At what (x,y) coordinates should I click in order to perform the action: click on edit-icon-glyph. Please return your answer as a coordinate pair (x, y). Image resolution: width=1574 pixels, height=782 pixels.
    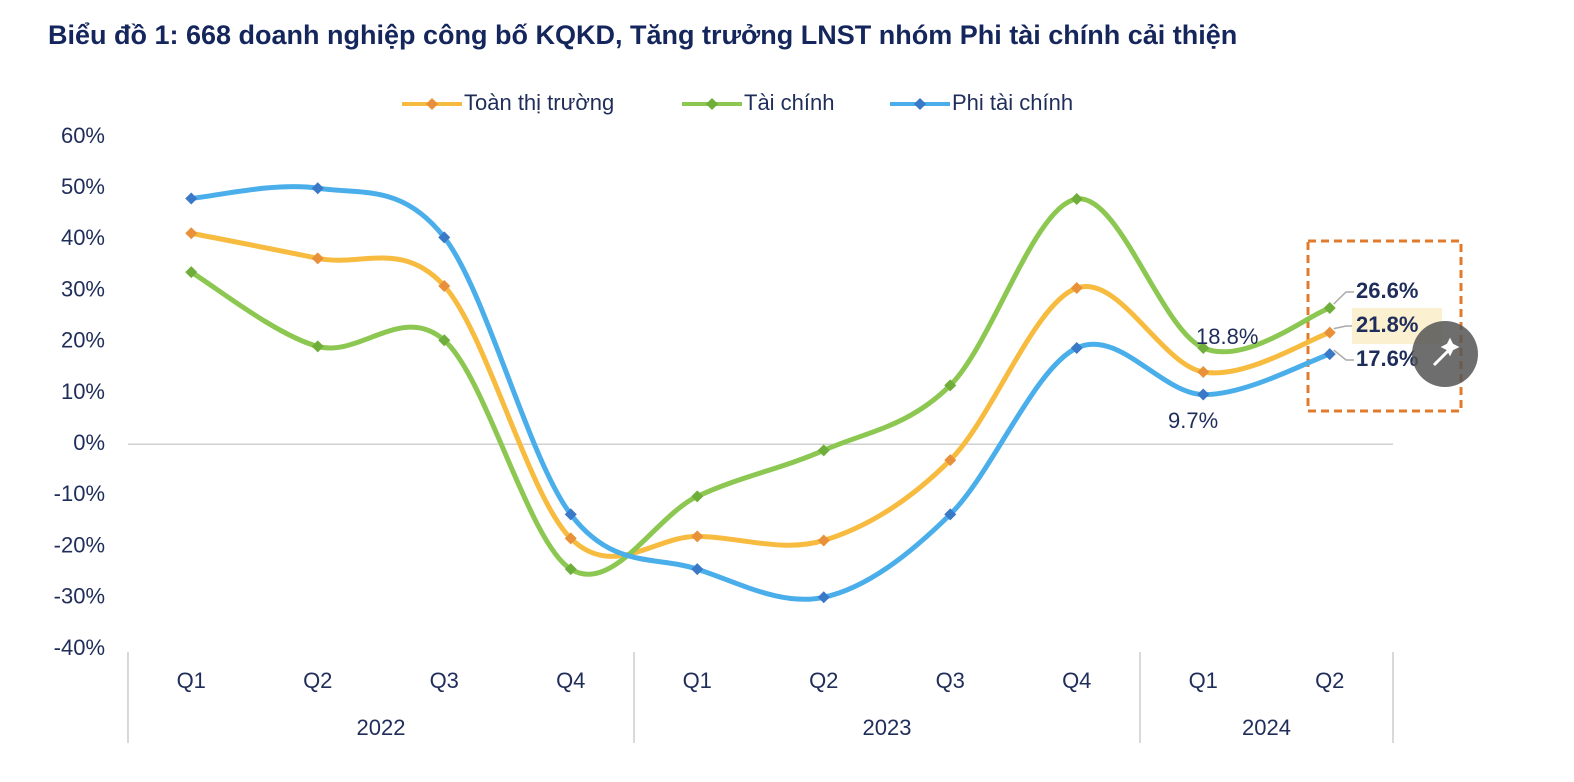
    Looking at the image, I should click on (1446, 352).